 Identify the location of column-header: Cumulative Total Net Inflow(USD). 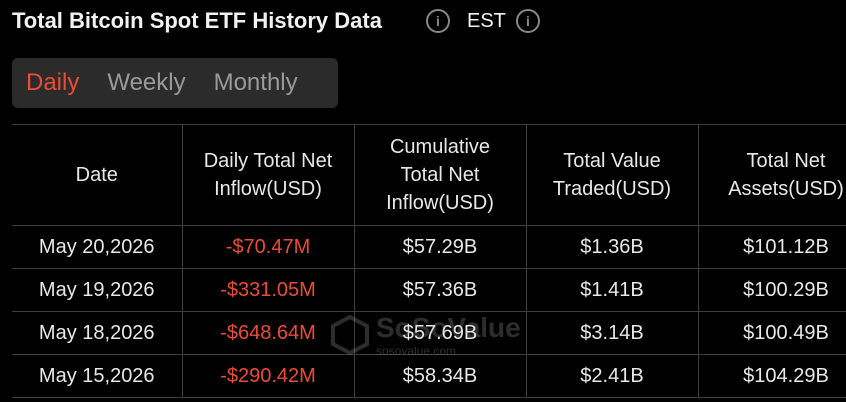
(440, 175).